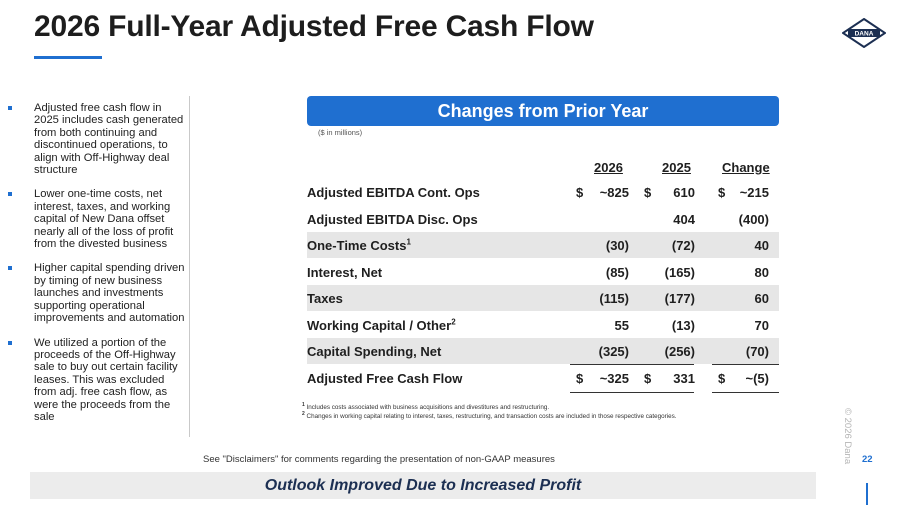  I want to click on value-2025: (256), so click(679, 351).